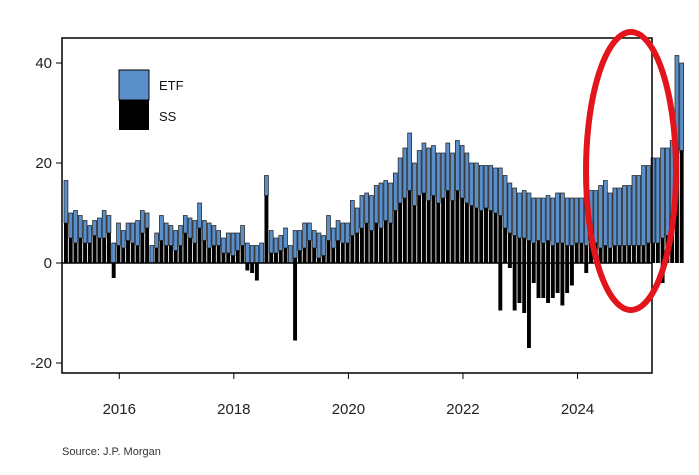 The height and width of the screenshot is (475, 699). What do you see at coordinates (233, 409) in the screenshot?
I see `x-tick-label: 2018` at bounding box center [233, 409].